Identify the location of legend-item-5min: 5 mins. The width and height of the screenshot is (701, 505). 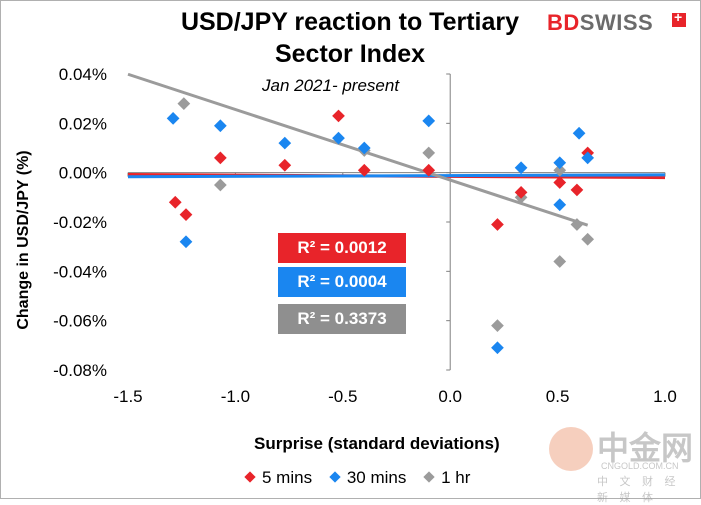
(278, 478).